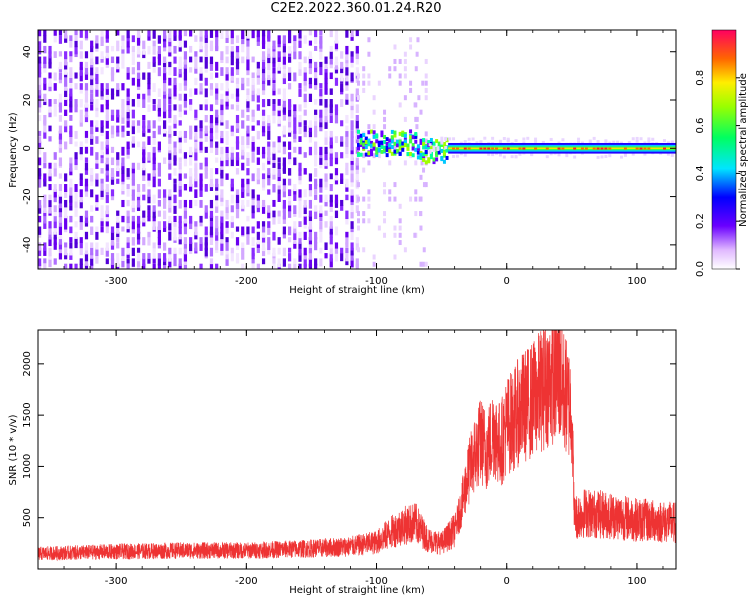  What do you see at coordinates (700, 126) in the screenshot?
I see `colorbar-tick-label: 0.6` at bounding box center [700, 126].